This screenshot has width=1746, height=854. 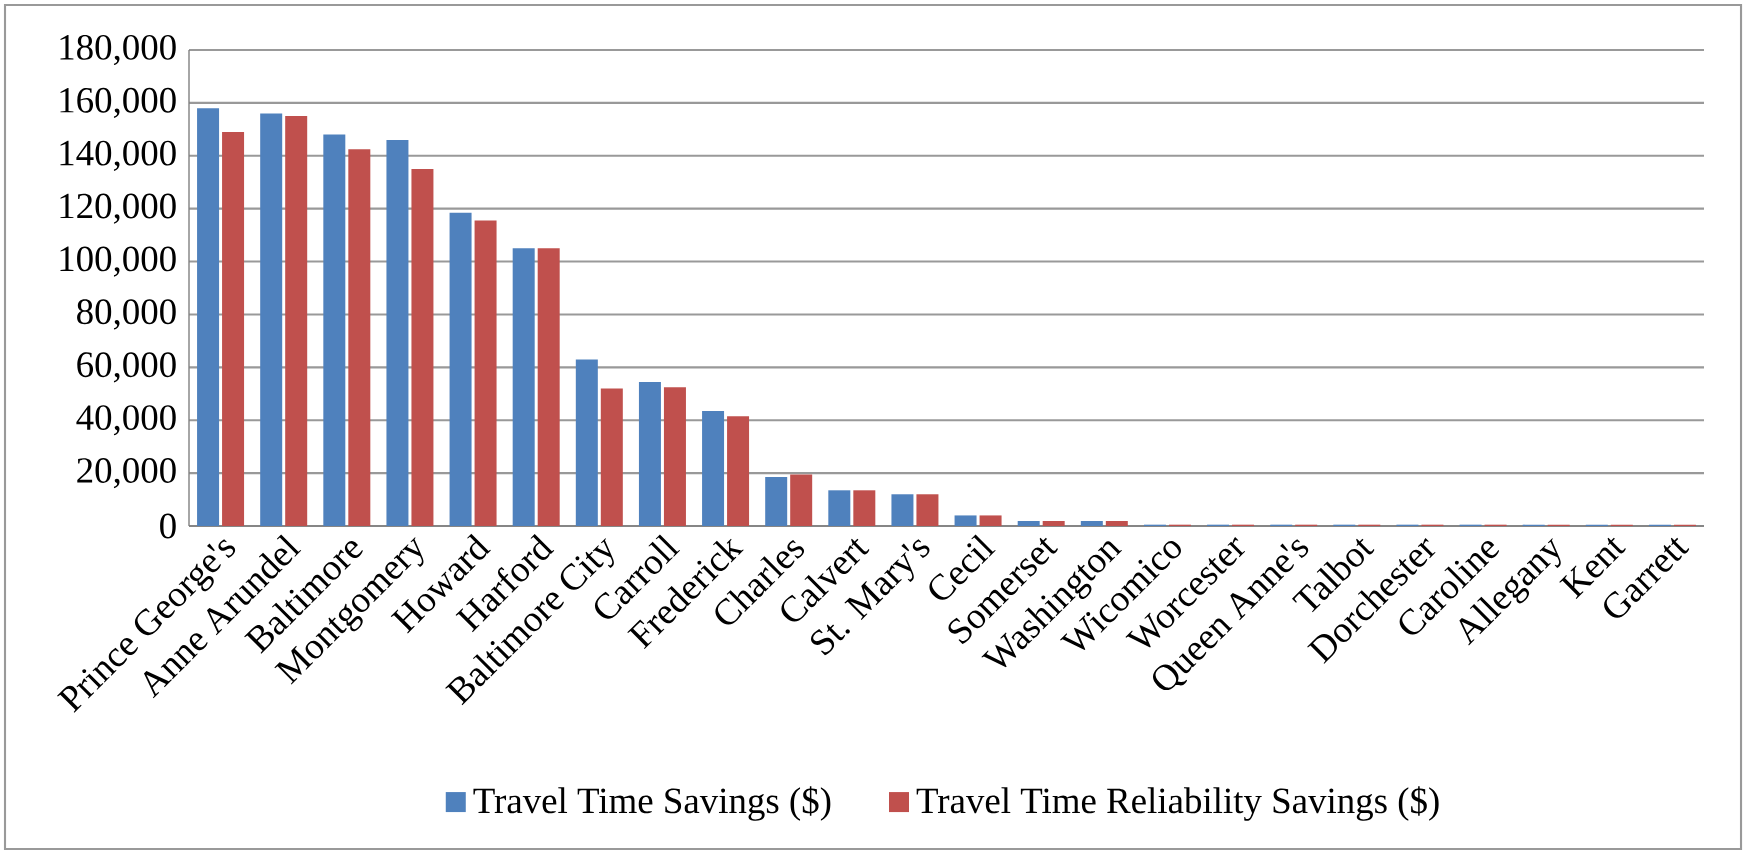 I want to click on legend-label: Travel Time Reliability Savings ($), so click(x=1177, y=803).